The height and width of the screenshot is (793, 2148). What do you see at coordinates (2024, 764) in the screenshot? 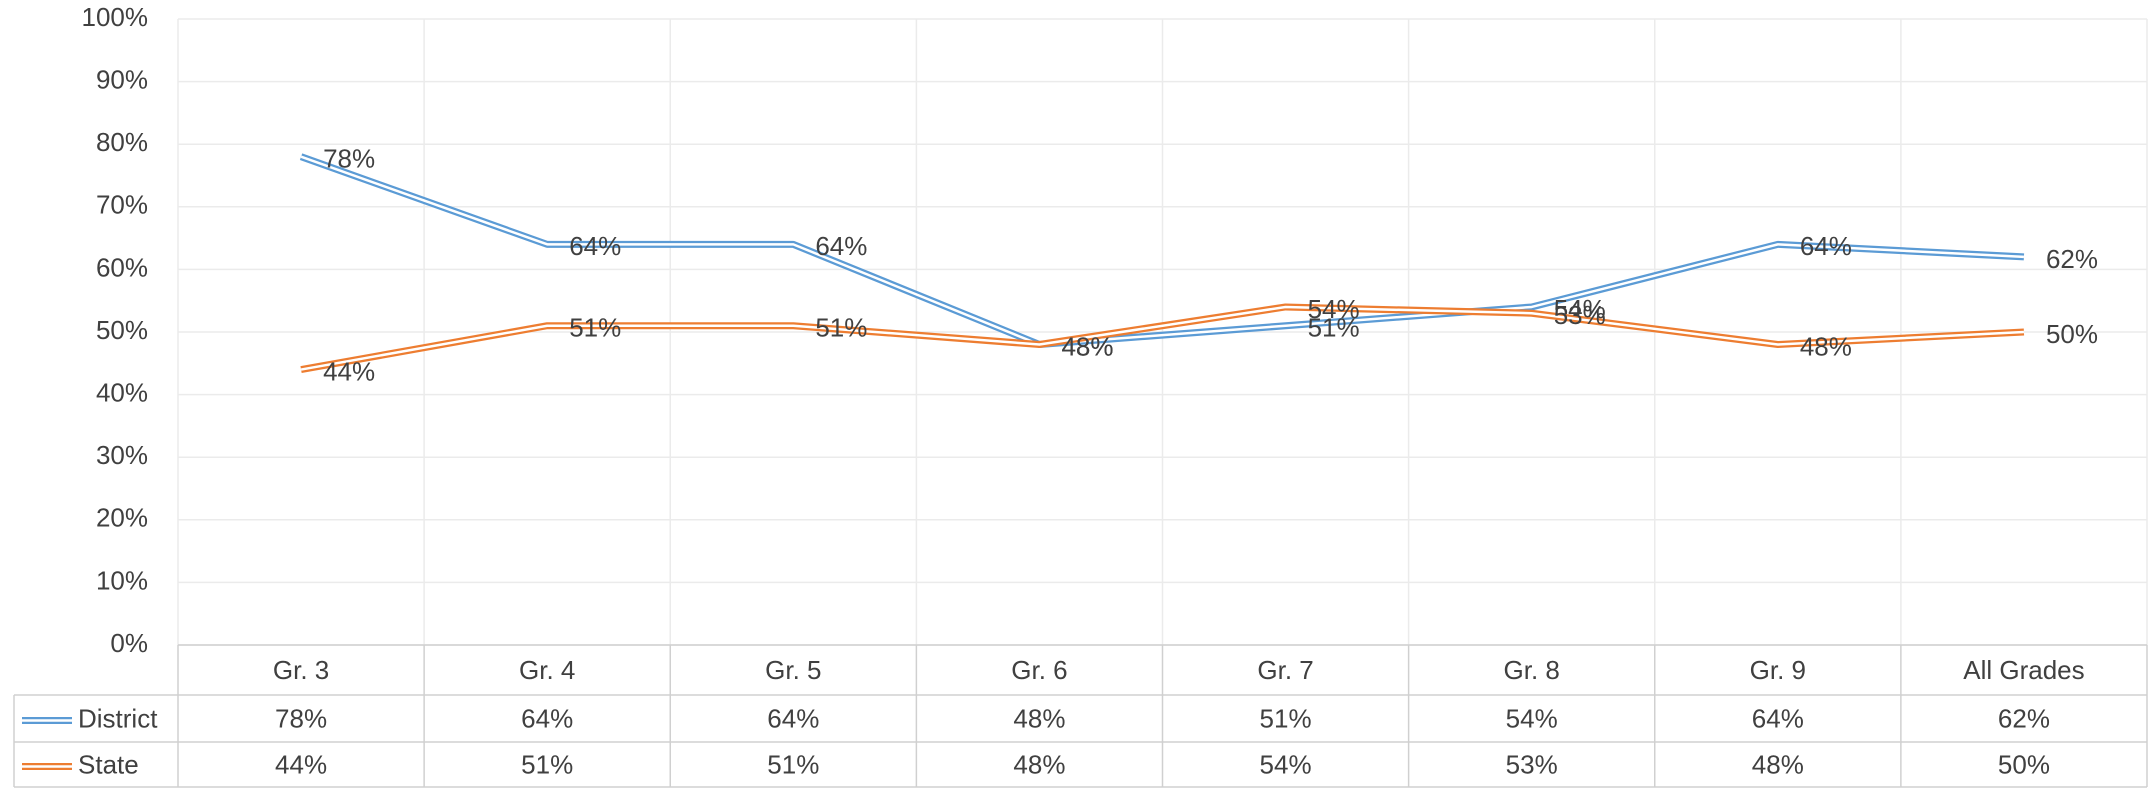
I see `table-cell: 50%` at bounding box center [2024, 764].